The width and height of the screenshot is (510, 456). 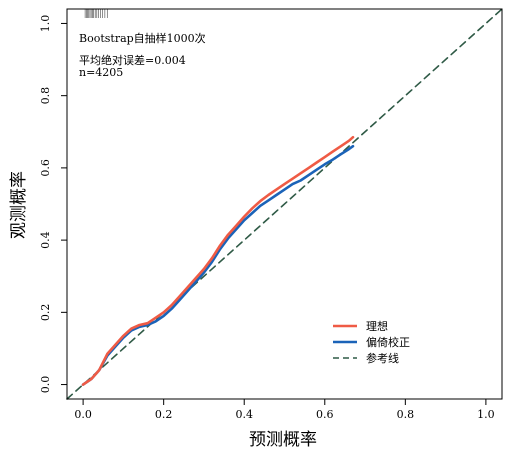 I want to click on legend: 理想 偏倚校正 参考线, so click(x=371, y=342).